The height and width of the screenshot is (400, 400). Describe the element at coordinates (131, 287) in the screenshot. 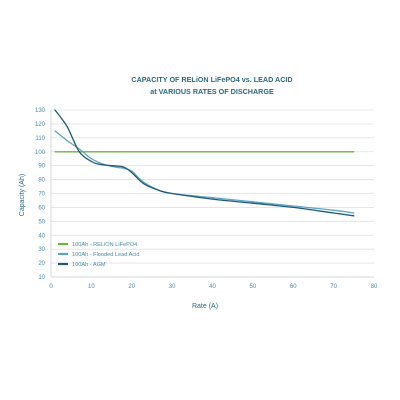

I see `x-tick-label: 20` at that location.